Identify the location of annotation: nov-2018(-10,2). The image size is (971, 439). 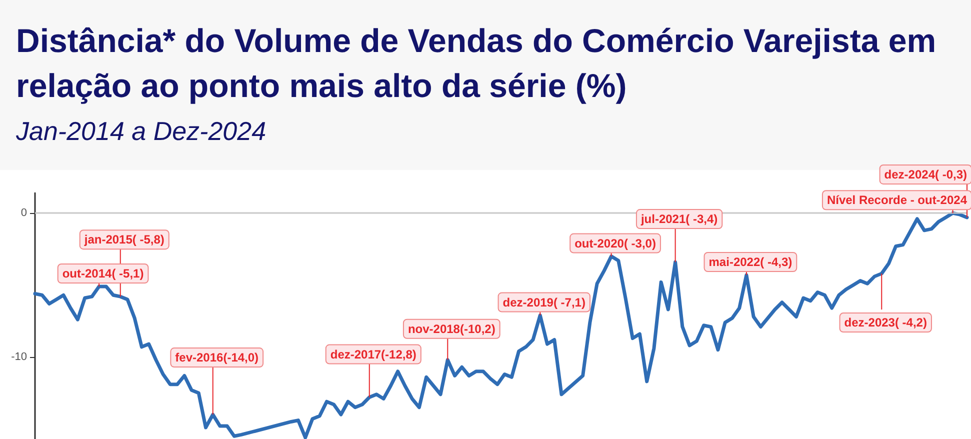
(452, 329).